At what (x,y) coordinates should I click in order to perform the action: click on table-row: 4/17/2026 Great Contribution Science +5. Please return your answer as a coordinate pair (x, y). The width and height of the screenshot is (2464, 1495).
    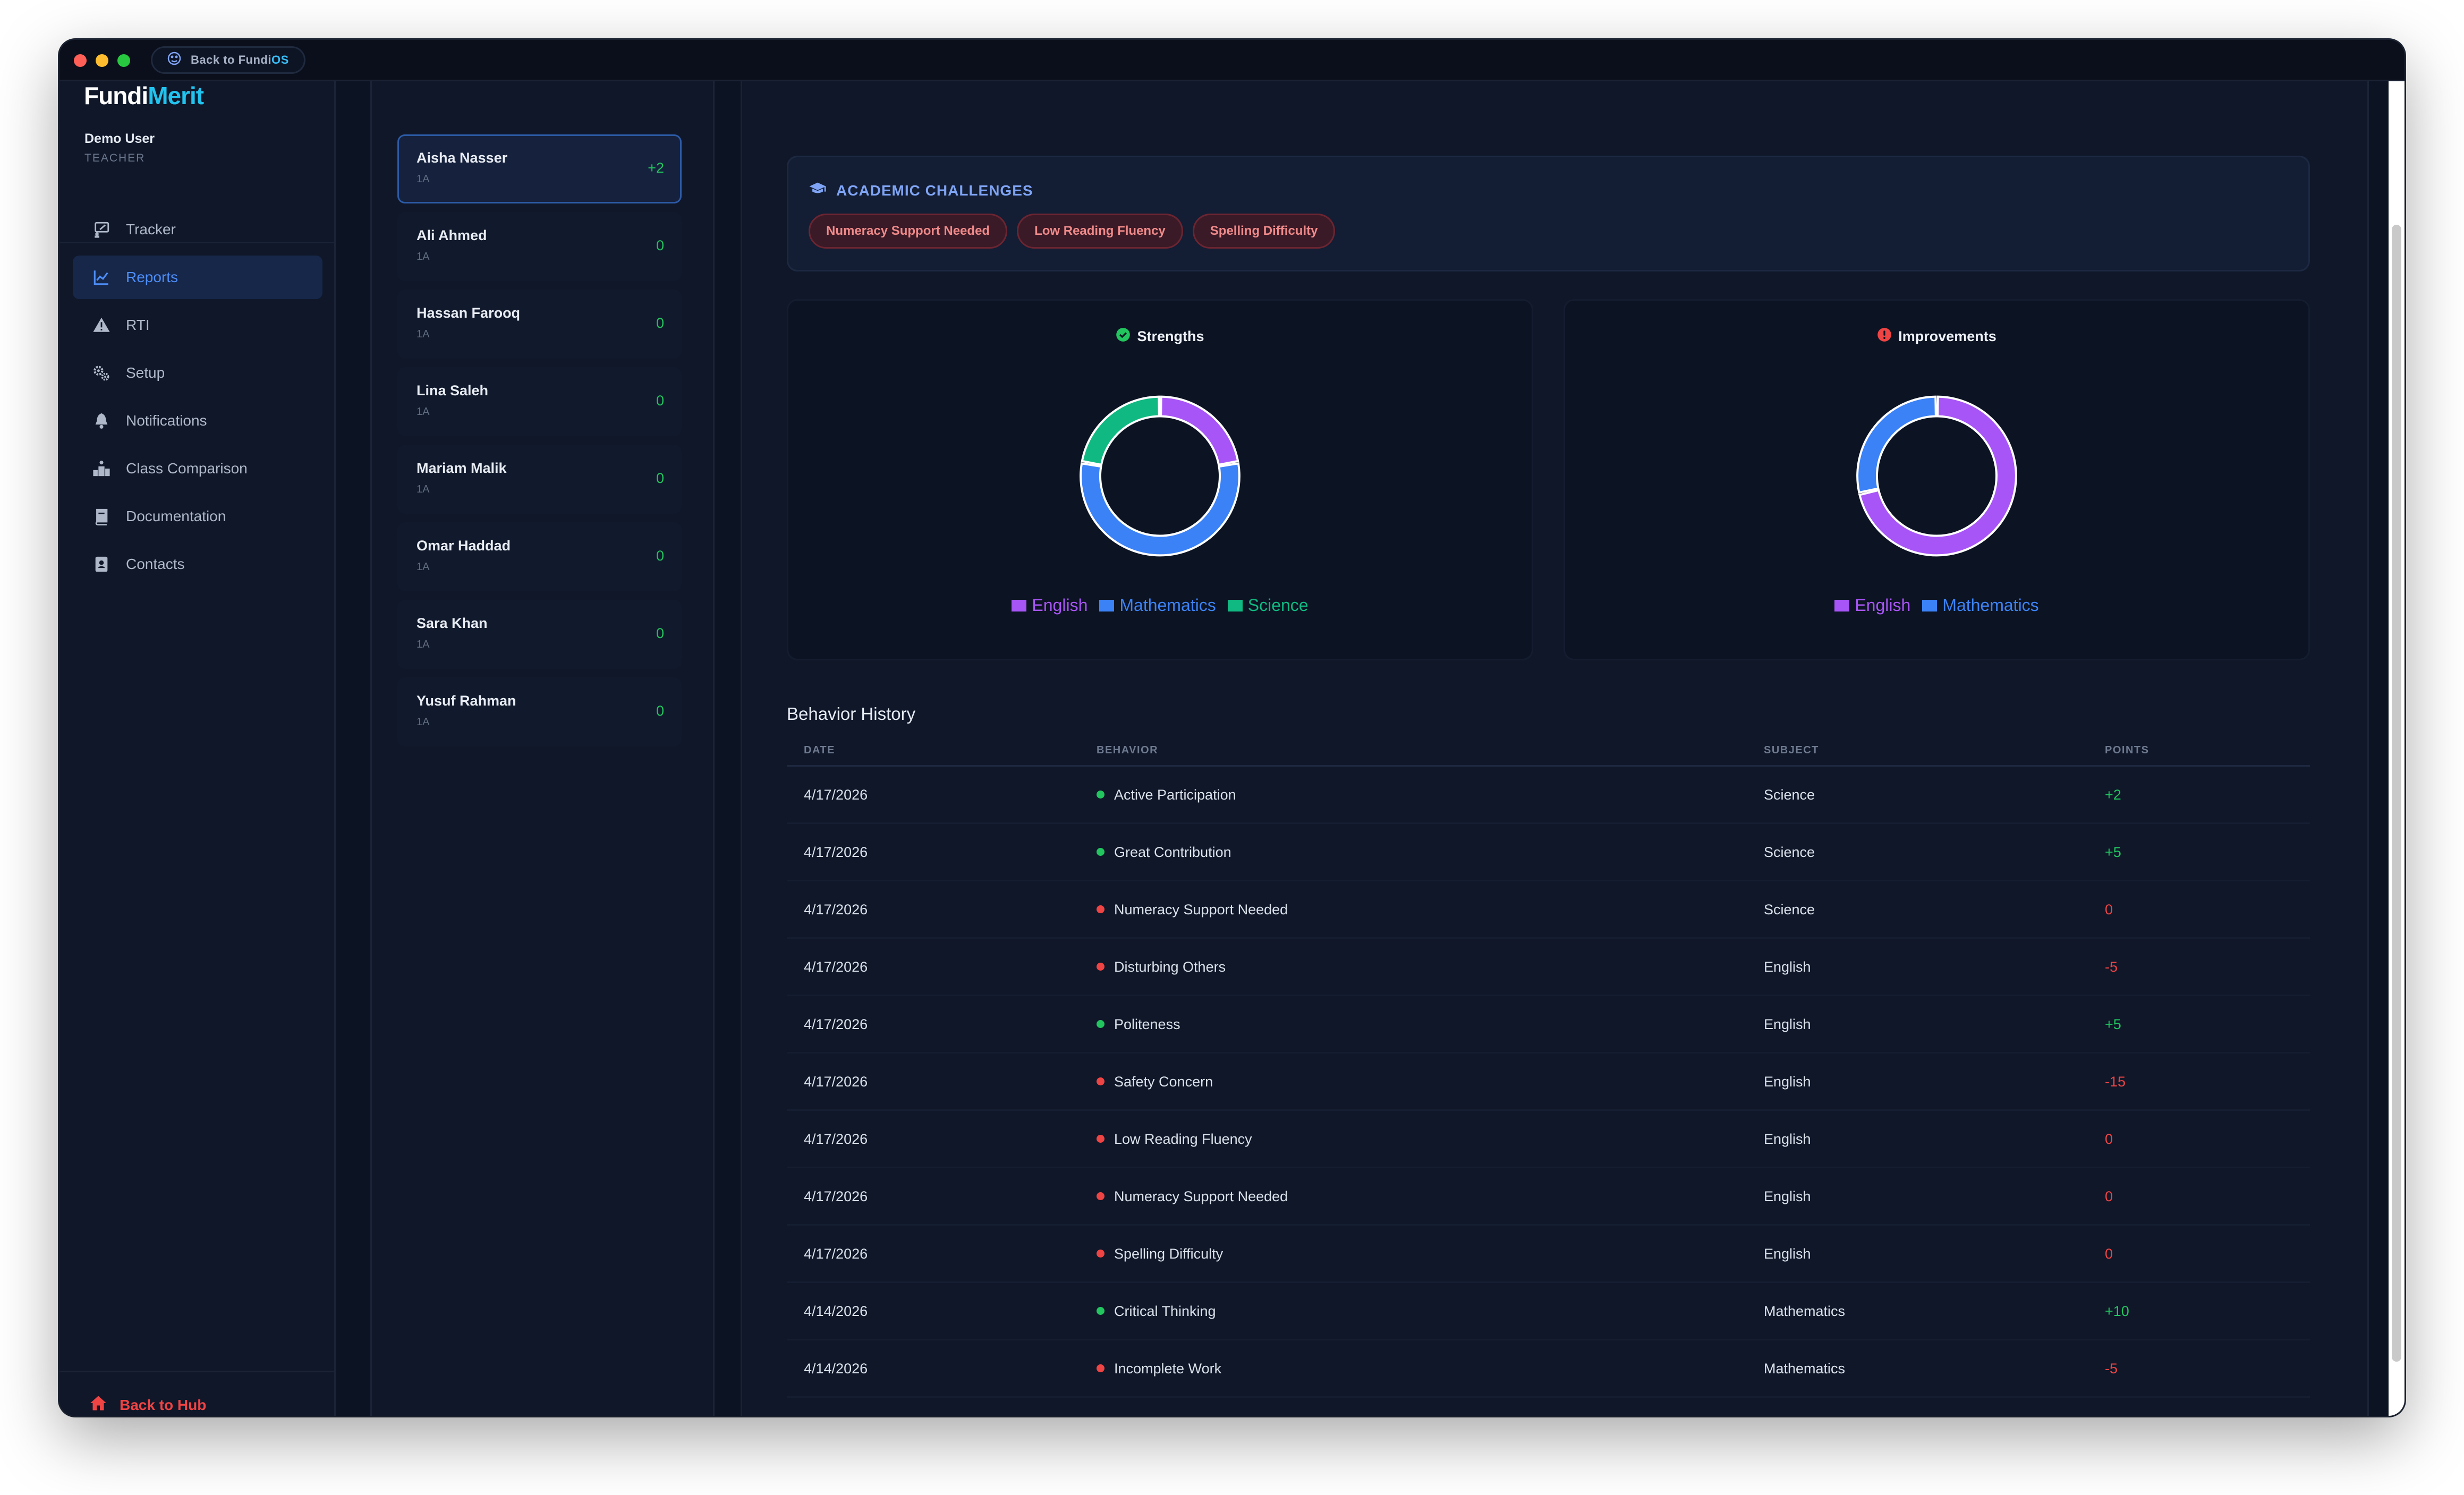
    Looking at the image, I should click on (1548, 852).